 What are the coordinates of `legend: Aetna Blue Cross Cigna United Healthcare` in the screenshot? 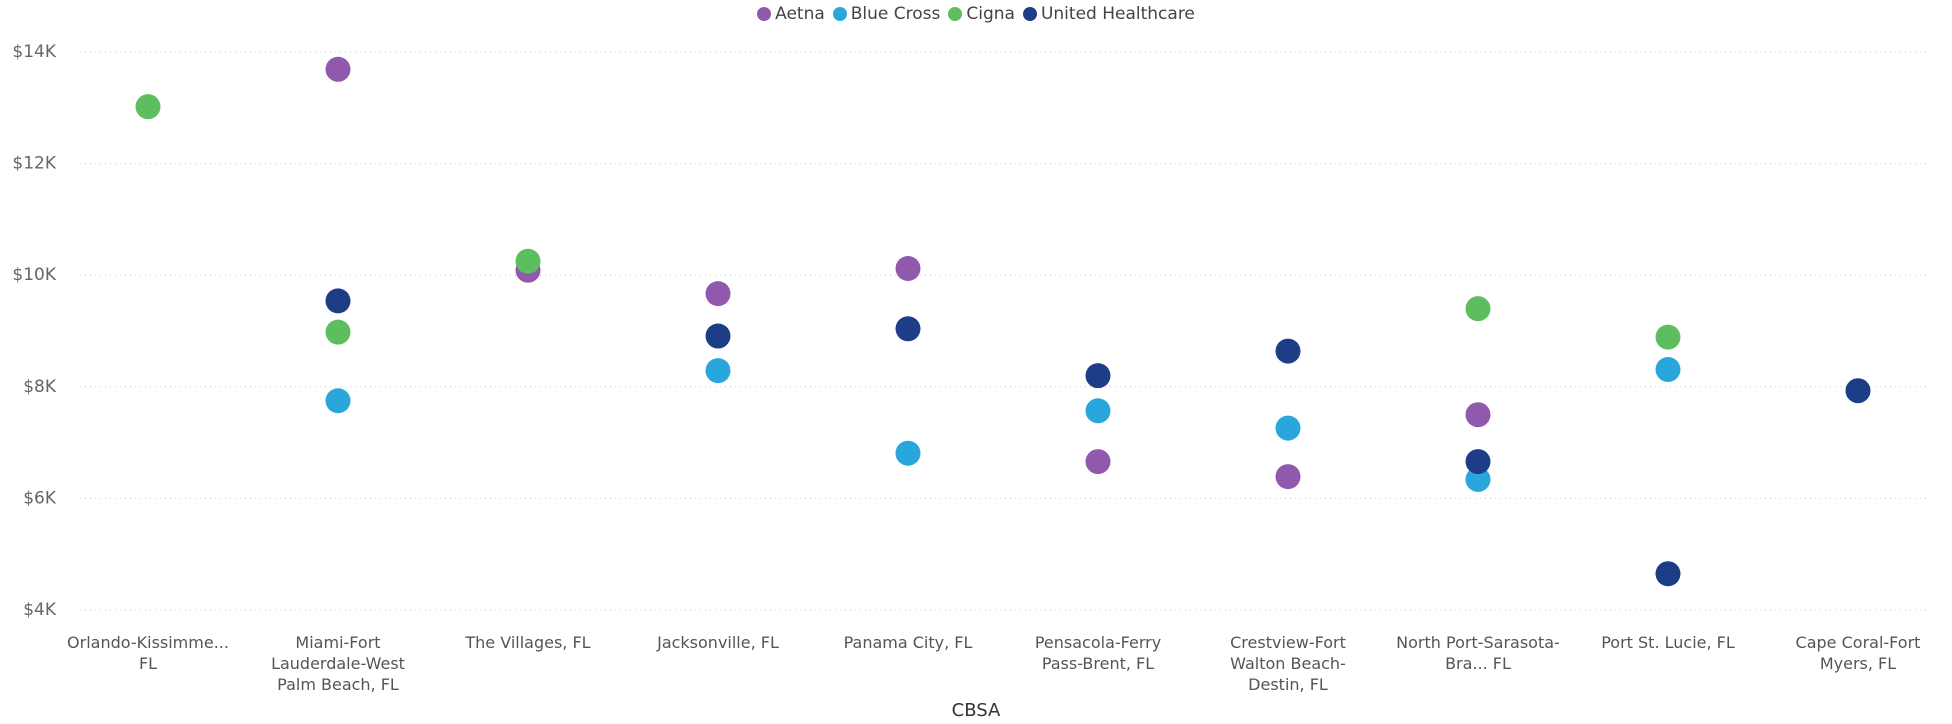 It's located at (976, 14).